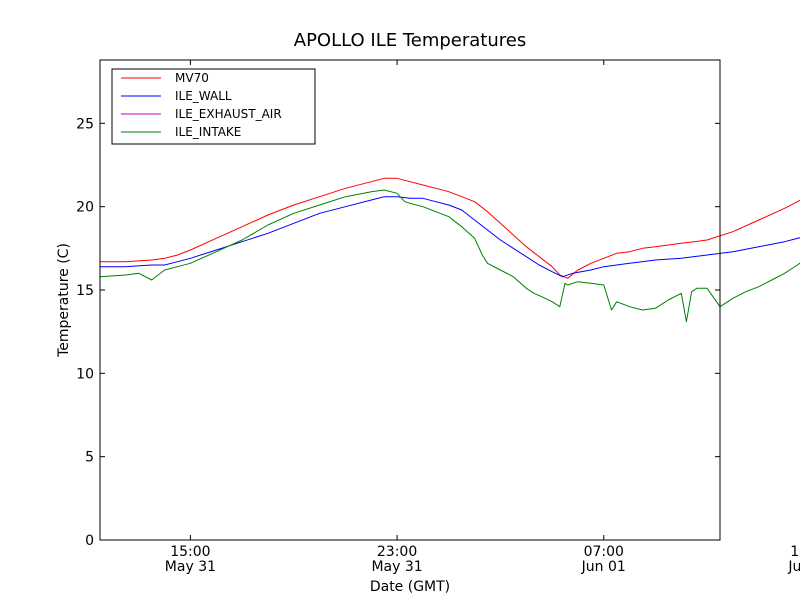 This screenshot has width=800, height=600. What do you see at coordinates (410, 587) in the screenshot?
I see `x-axis-label: Date (GMT)` at bounding box center [410, 587].